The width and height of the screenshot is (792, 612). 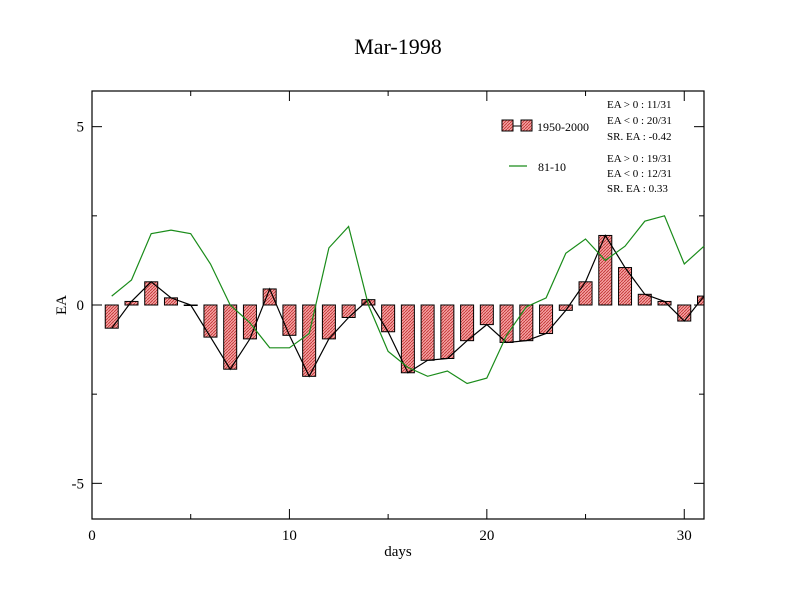 What do you see at coordinates (507, 125) in the screenshot?
I see `legend-marker-series1-left` at bounding box center [507, 125].